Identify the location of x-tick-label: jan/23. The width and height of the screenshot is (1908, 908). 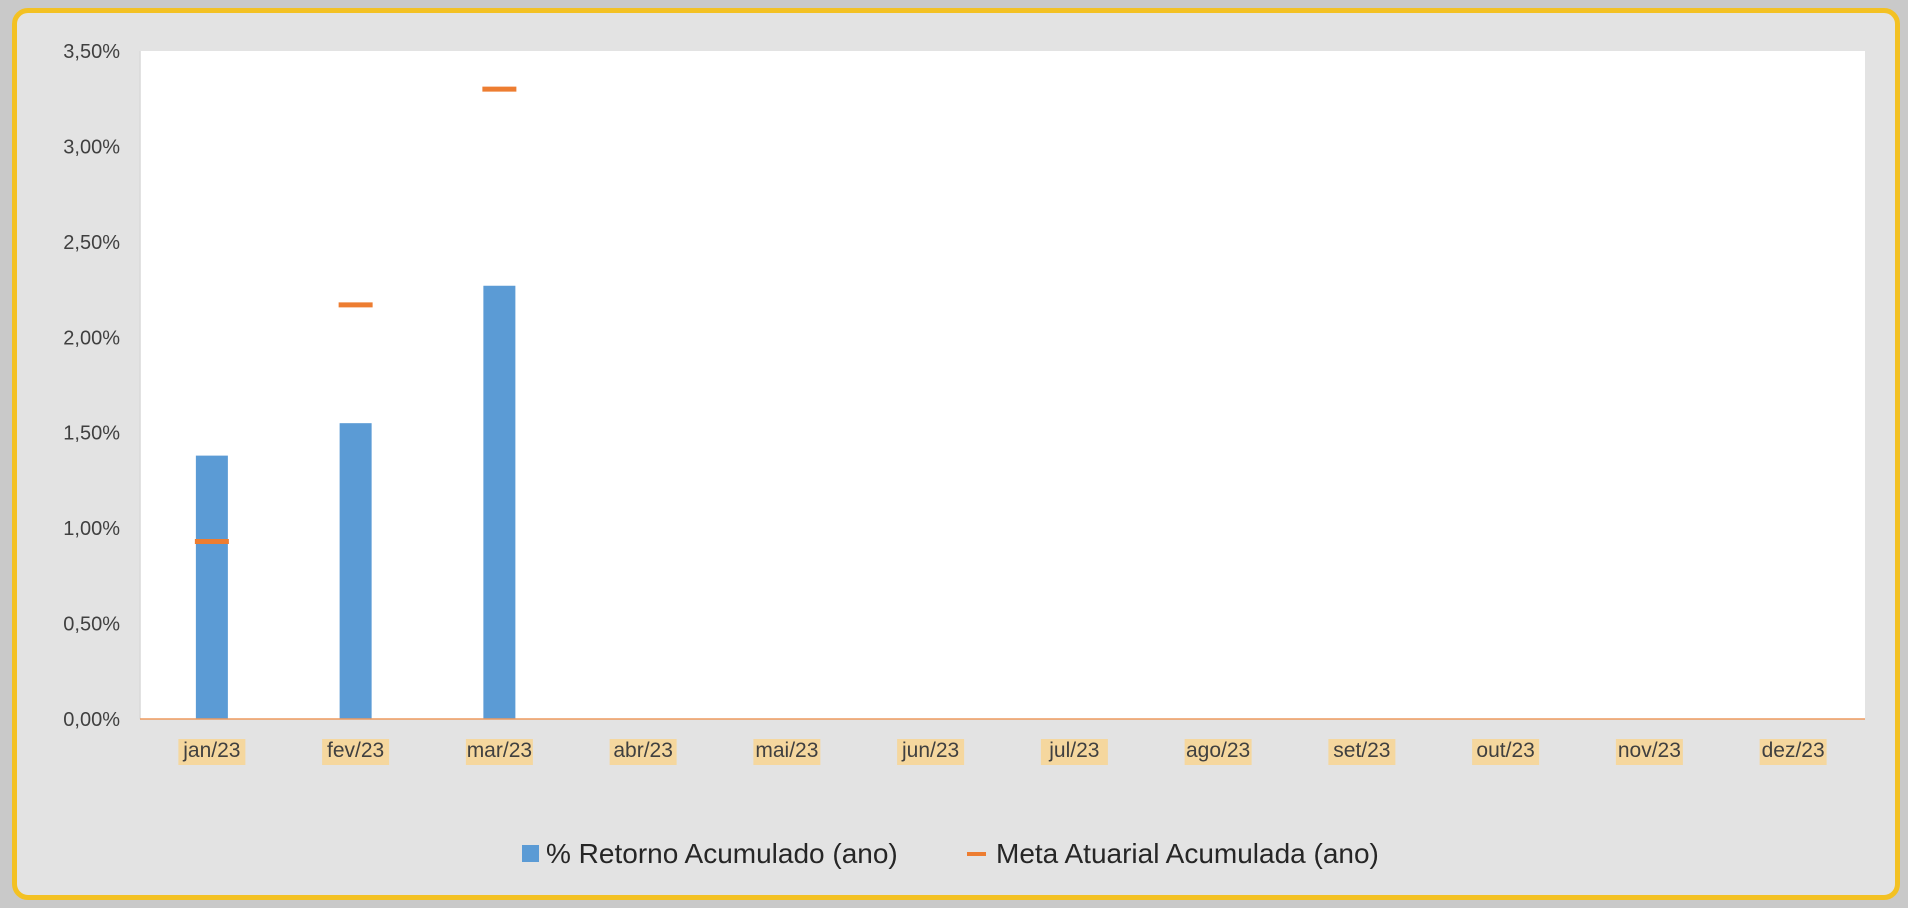
(211, 750).